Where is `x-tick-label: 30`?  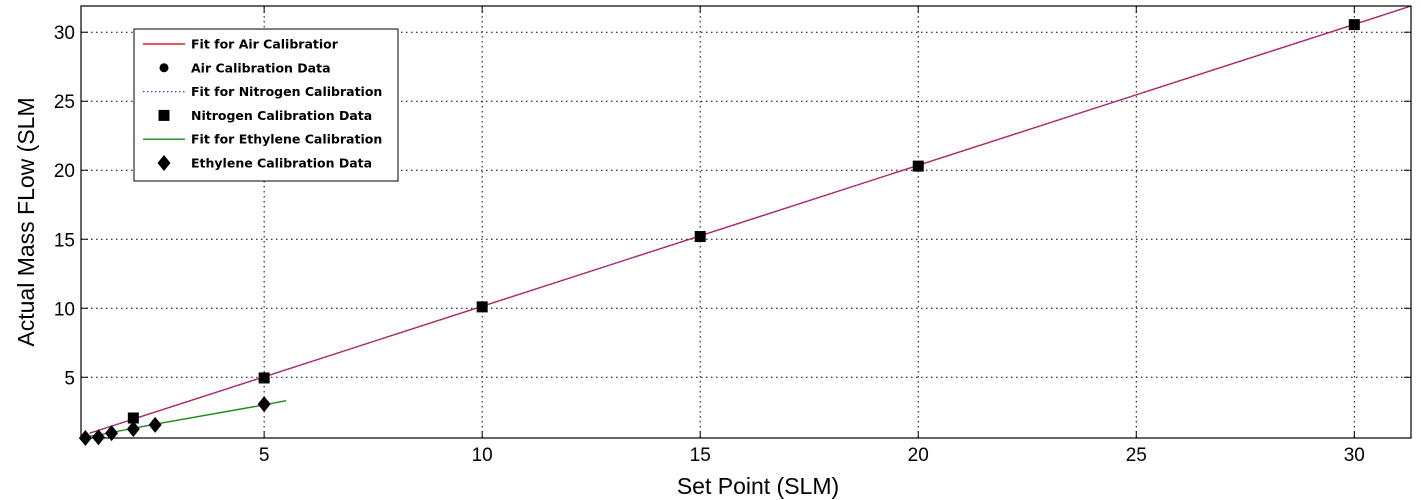
x-tick-label: 30 is located at coordinates (1354, 455).